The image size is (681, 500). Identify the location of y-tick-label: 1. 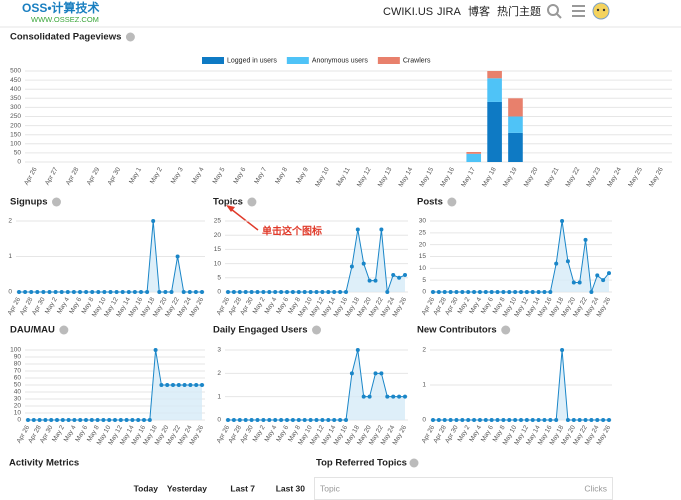
(10, 256).